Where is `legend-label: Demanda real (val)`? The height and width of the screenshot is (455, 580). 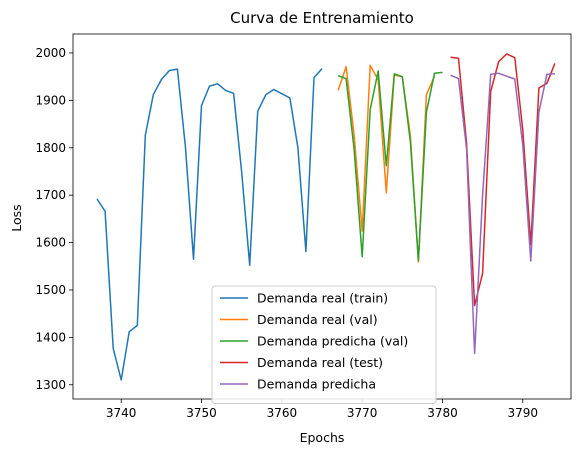
legend-label: Demanda real (val) is located at coordinates (317, 319).